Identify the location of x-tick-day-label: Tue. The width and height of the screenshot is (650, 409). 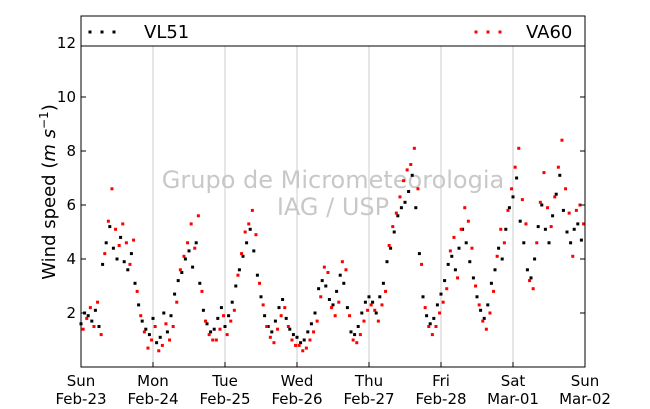
(224, 381).